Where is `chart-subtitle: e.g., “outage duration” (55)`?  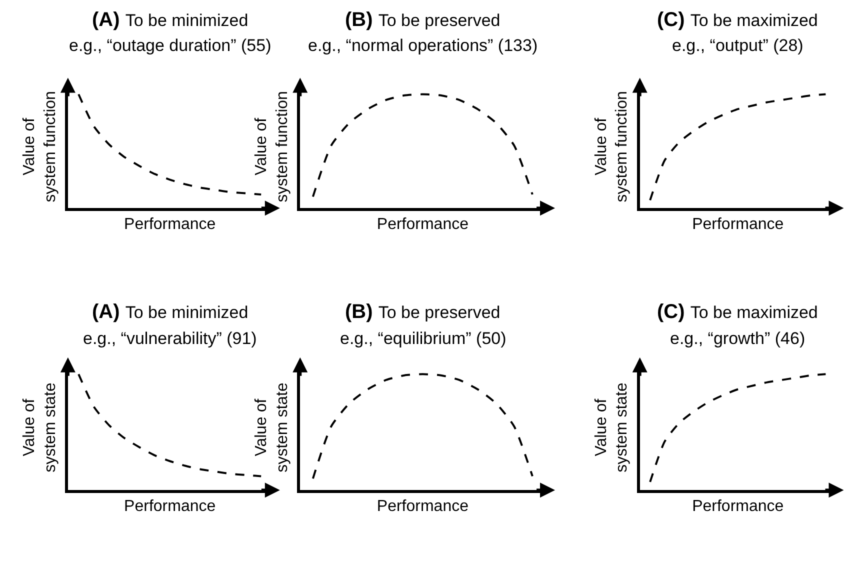 chart-subtitle: e.g., “outage duration” (55) is located at coordinates (170, 45).